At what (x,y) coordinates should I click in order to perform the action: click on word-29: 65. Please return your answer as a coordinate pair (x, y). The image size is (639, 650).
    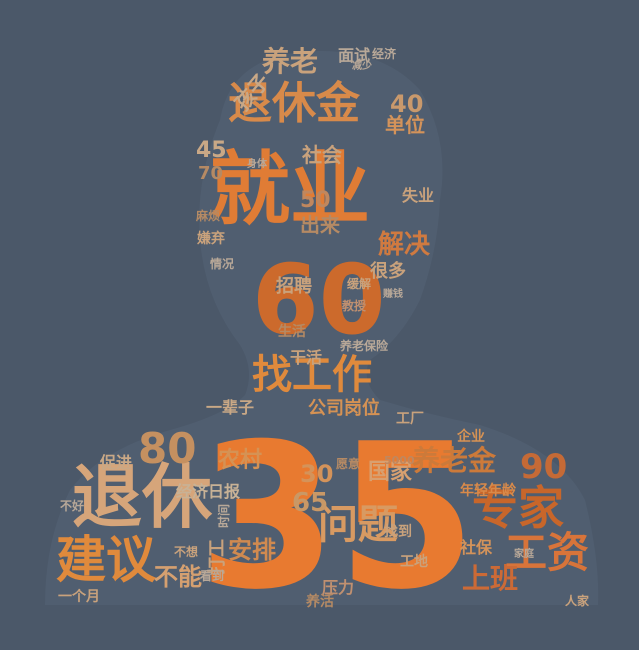
    Looking at the image, I should click on (310, 503).